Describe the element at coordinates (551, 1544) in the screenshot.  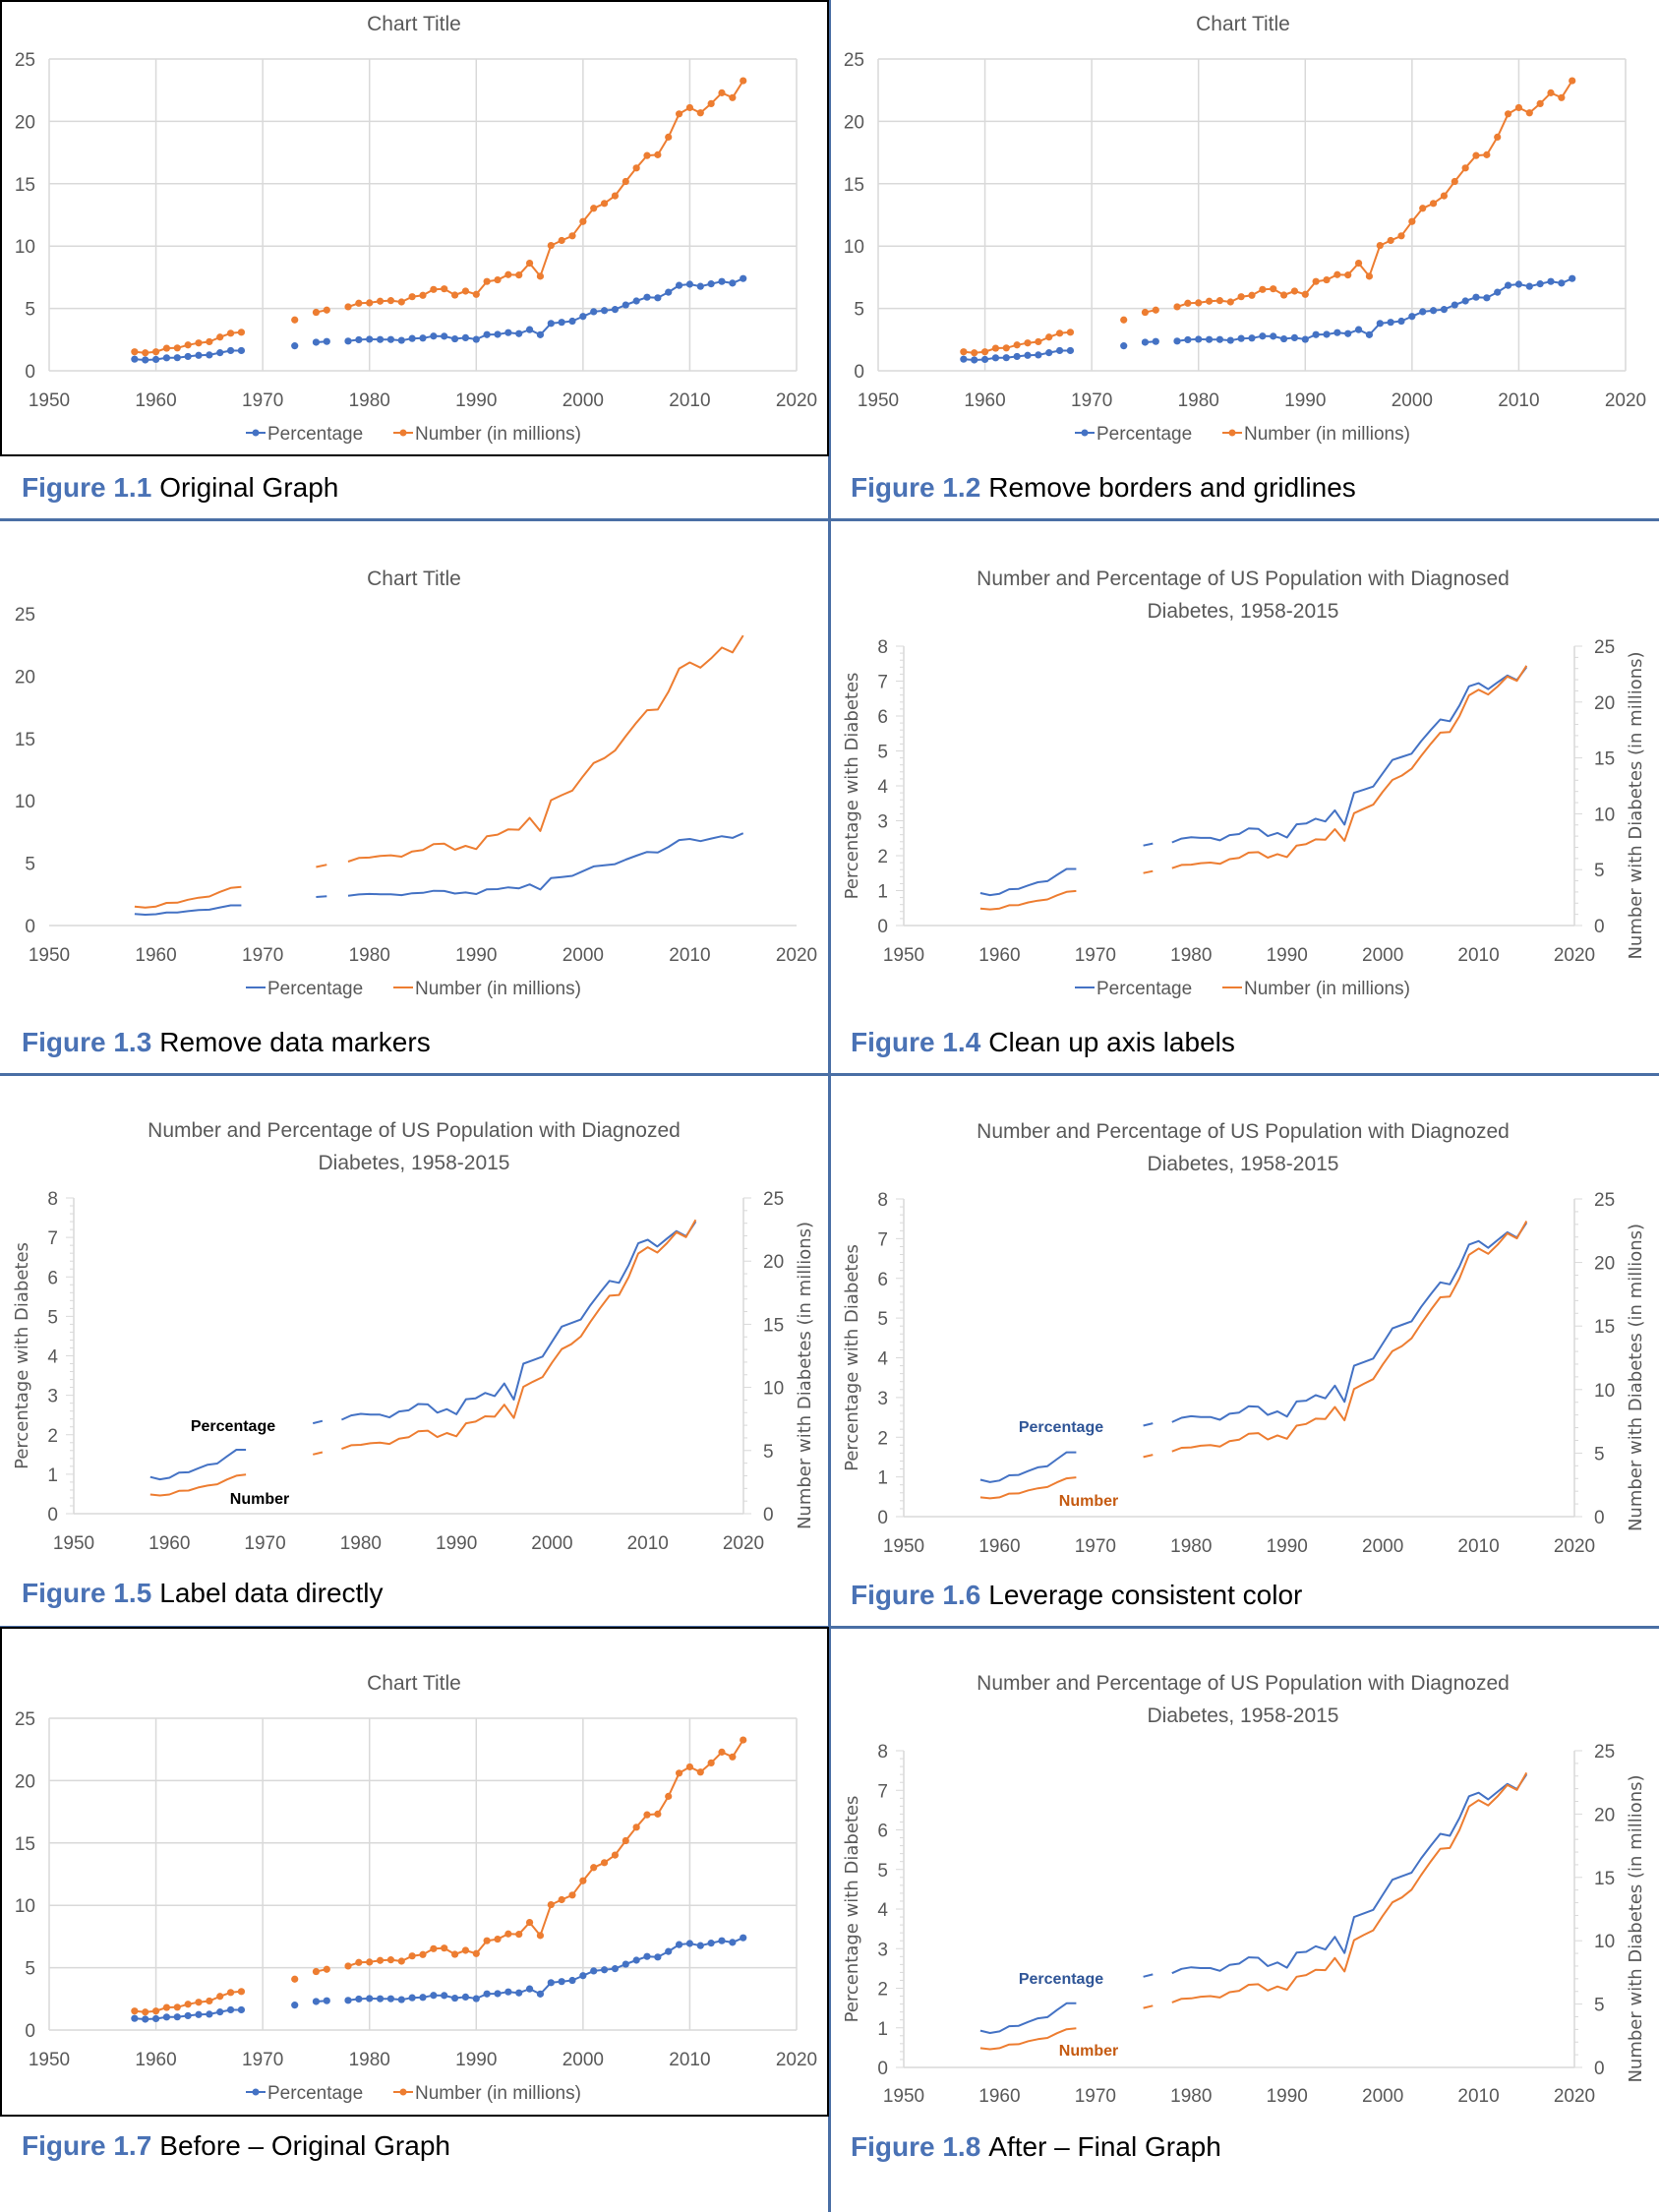
I see `x-tick-label: 2000` at that location.